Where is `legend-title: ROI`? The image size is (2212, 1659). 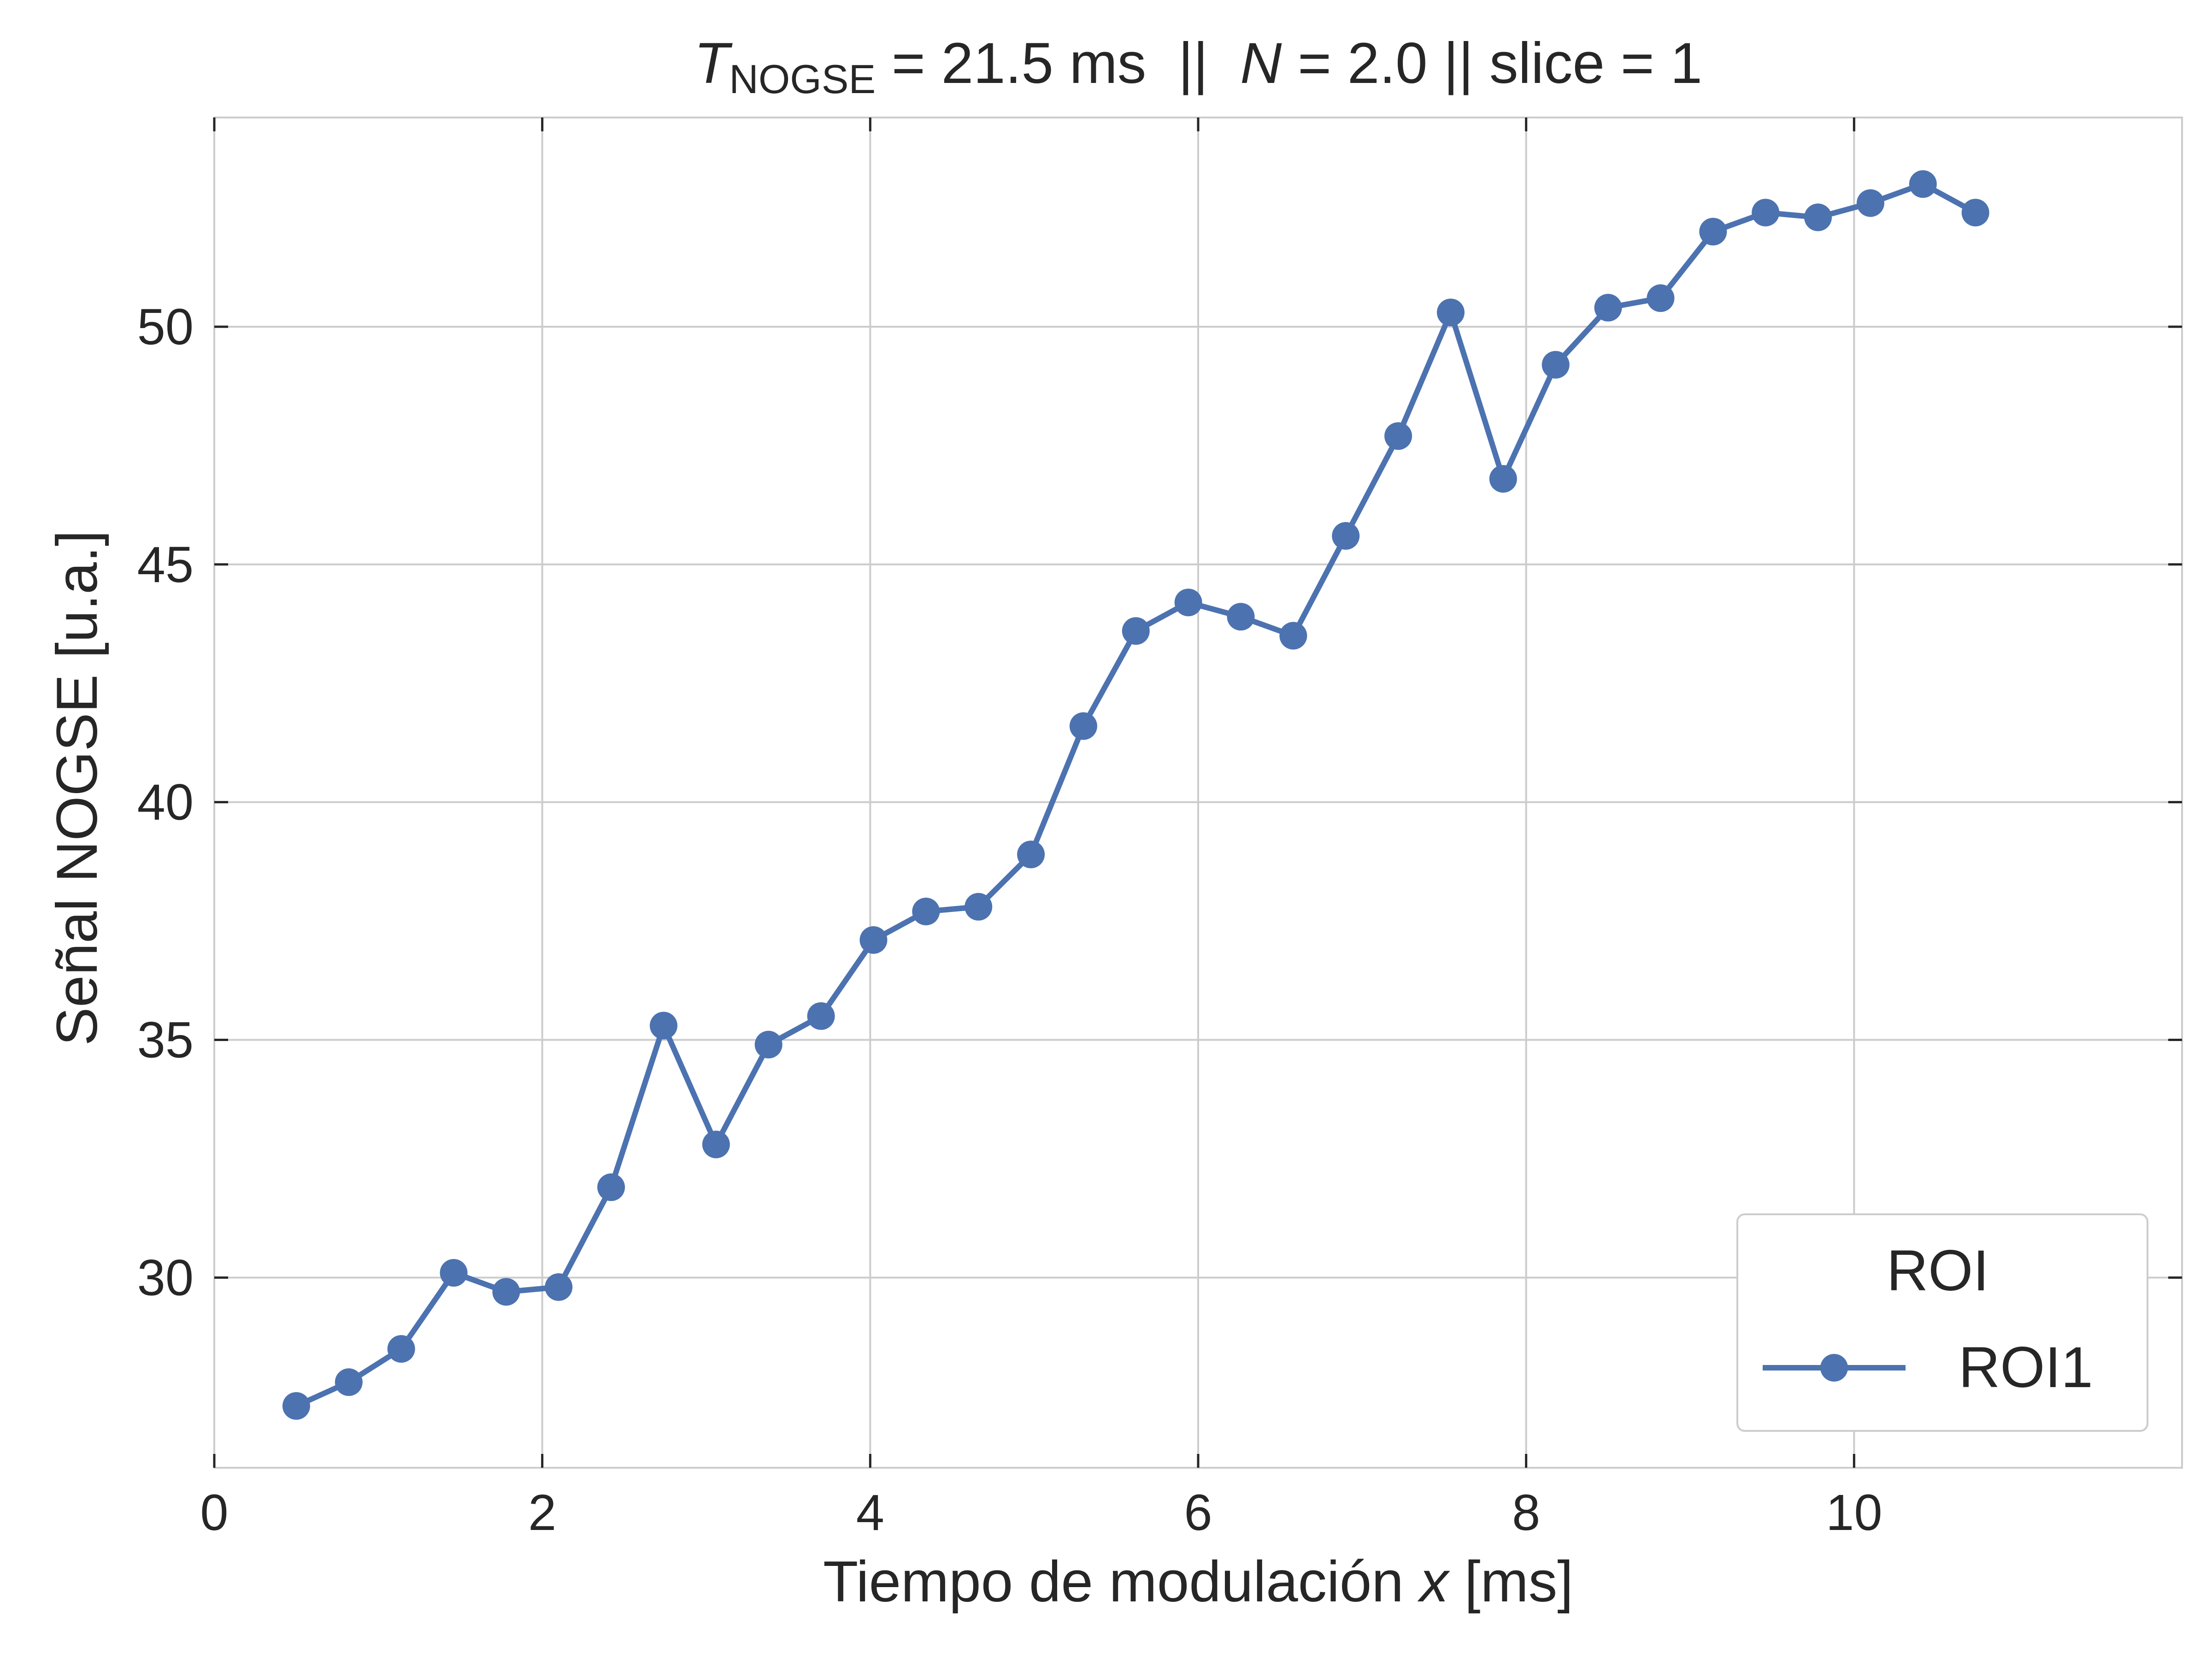 legend-title: ROI is located at coordinates (1938, 1271).